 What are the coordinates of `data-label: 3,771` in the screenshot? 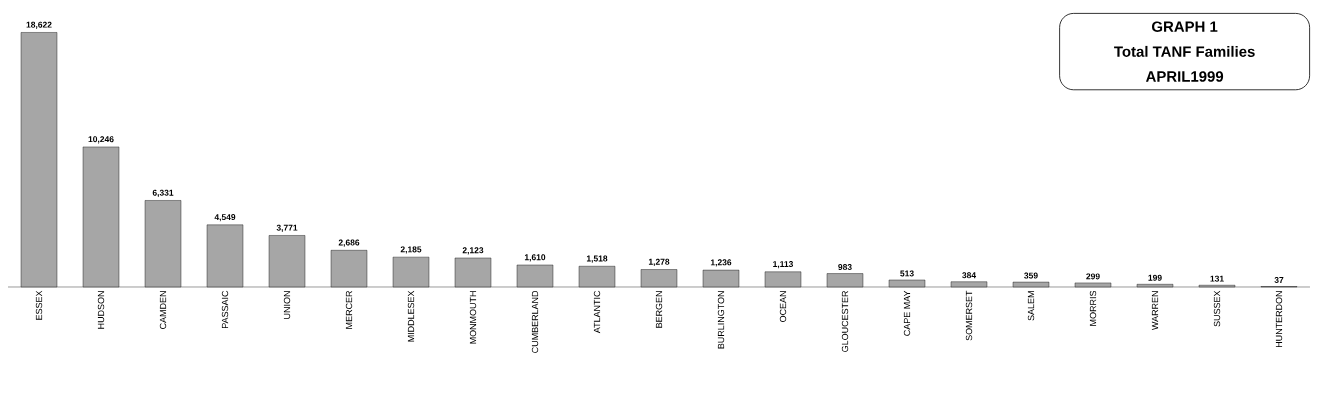 It's located at (287, 228).